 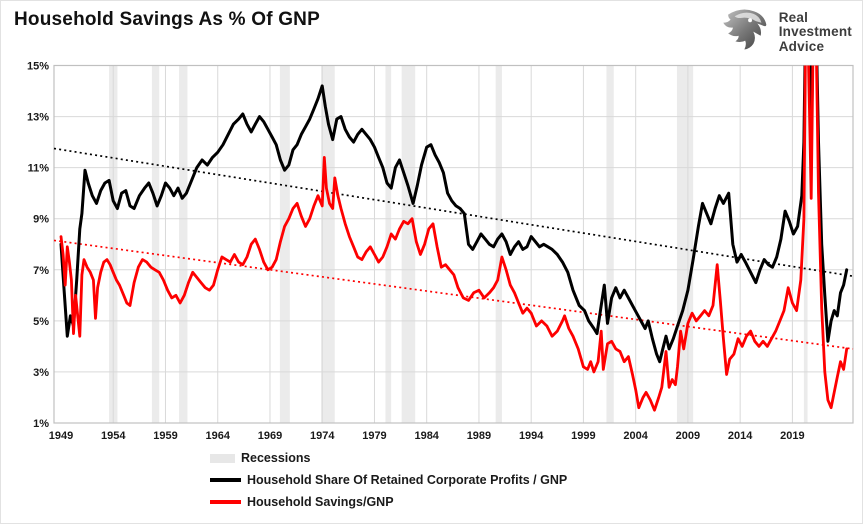 What do you see at coordinates (167, 19) in the screenshot?
I see `page-title: Household Savings As % Of GNP` at bounding box center [167, 19].